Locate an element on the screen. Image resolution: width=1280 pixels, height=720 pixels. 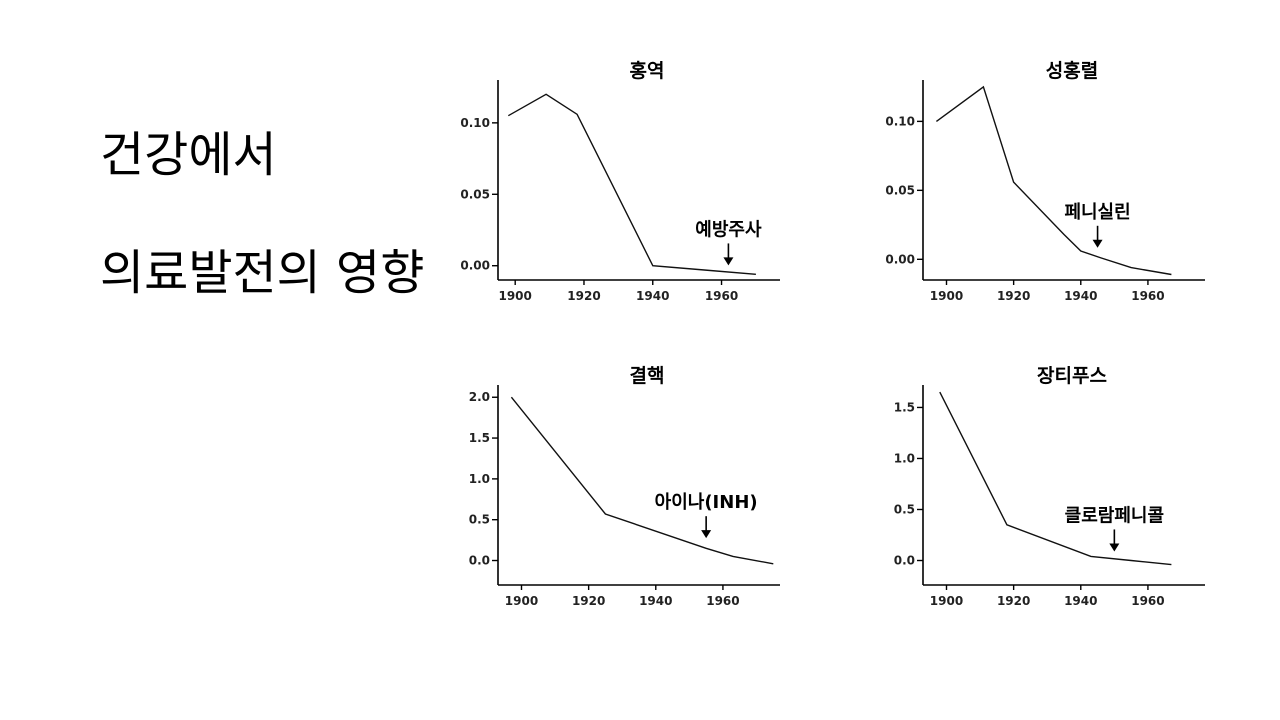
annotation-label: 페니실린 is located at coordinates (1097, 212).